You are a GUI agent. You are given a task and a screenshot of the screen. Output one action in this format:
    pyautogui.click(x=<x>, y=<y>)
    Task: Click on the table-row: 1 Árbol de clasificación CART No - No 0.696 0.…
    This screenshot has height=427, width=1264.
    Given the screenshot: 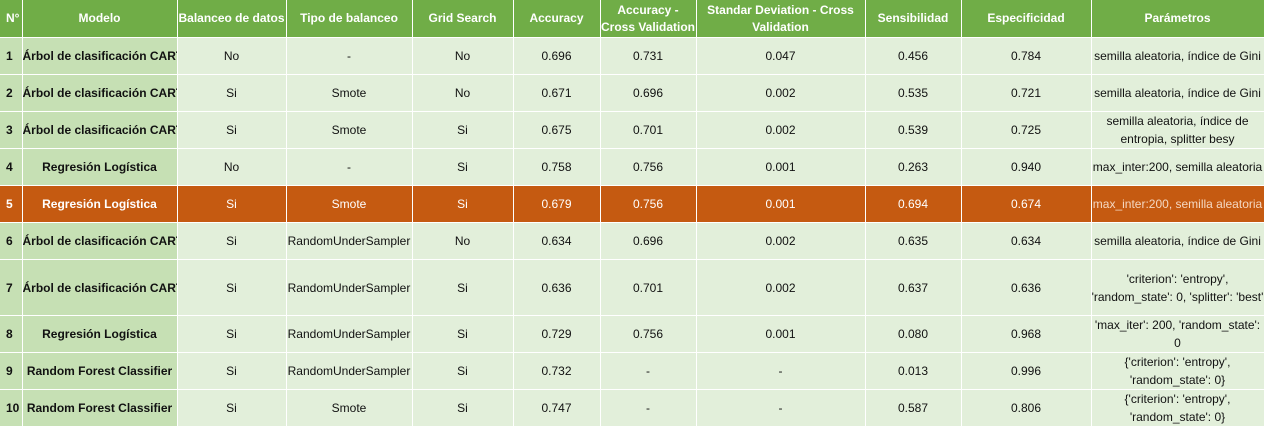 What is the action you would take?
    pyautogui.click(x=632, y=56)
    